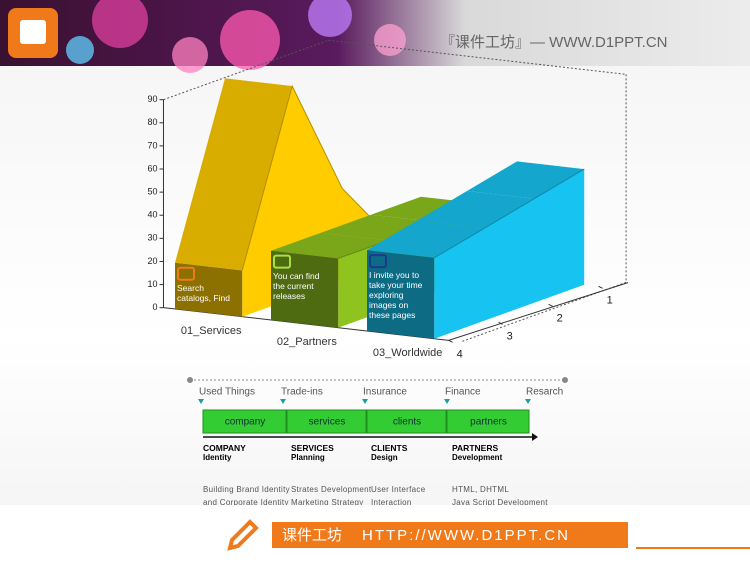  Describe the element at coordinates (510, 336) in the screenshot. I see `depth-tick-label: 3` at that location.